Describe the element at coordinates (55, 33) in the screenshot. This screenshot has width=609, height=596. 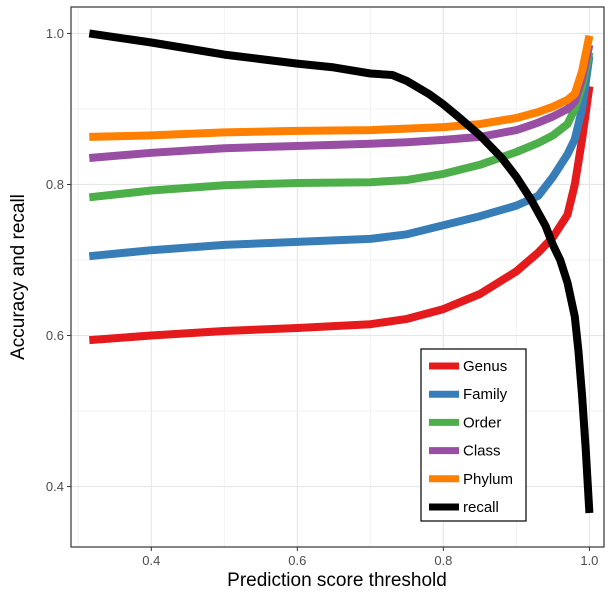
I see `y-tick-label: 1.0` at that location.